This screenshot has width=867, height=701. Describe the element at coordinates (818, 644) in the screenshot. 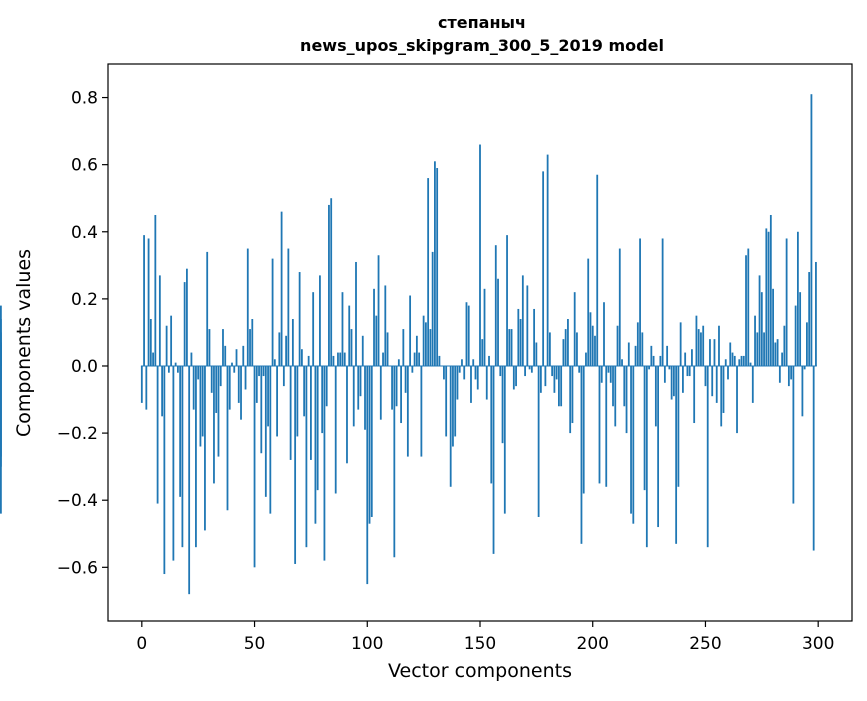

I see `x-tick-label: 300` at that location.